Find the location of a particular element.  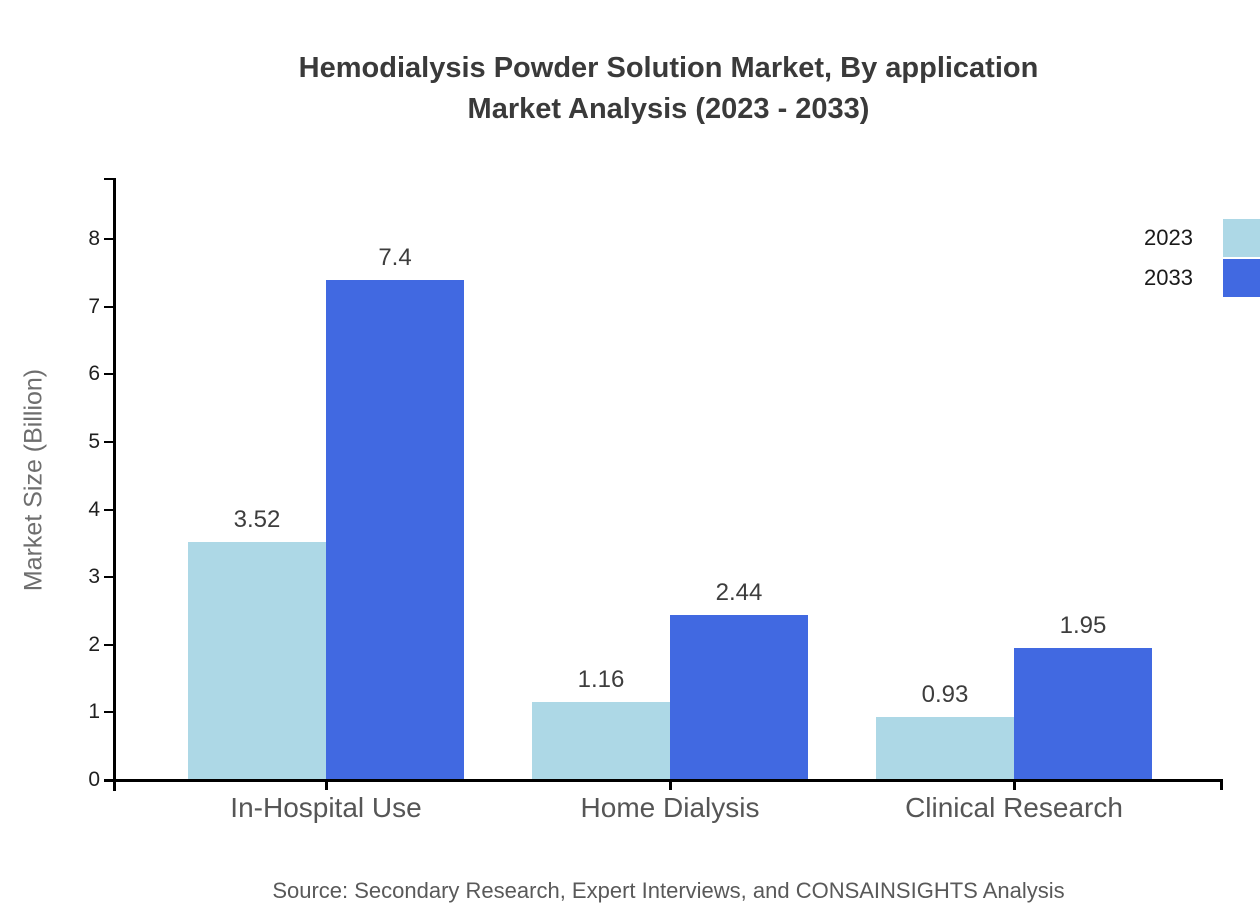

bar-2033-home-dialysis is located at coordinates (739, 697).